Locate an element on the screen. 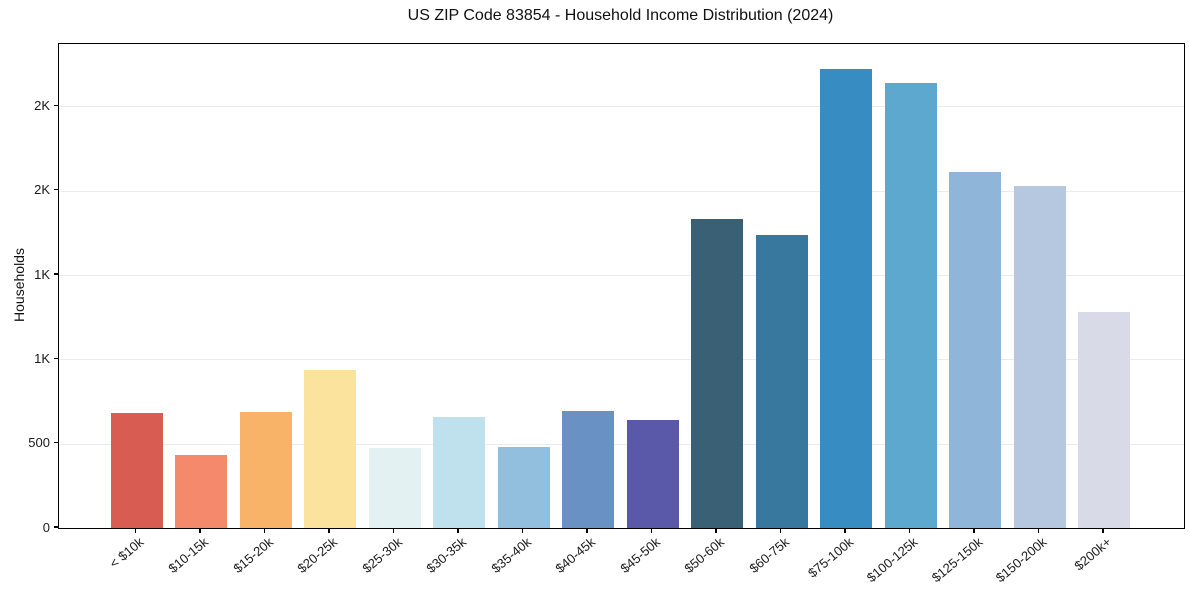 The height and width of the screenshot is (590, 1189). x-tick-label: $40-45k is located at coordinates (575, 555).